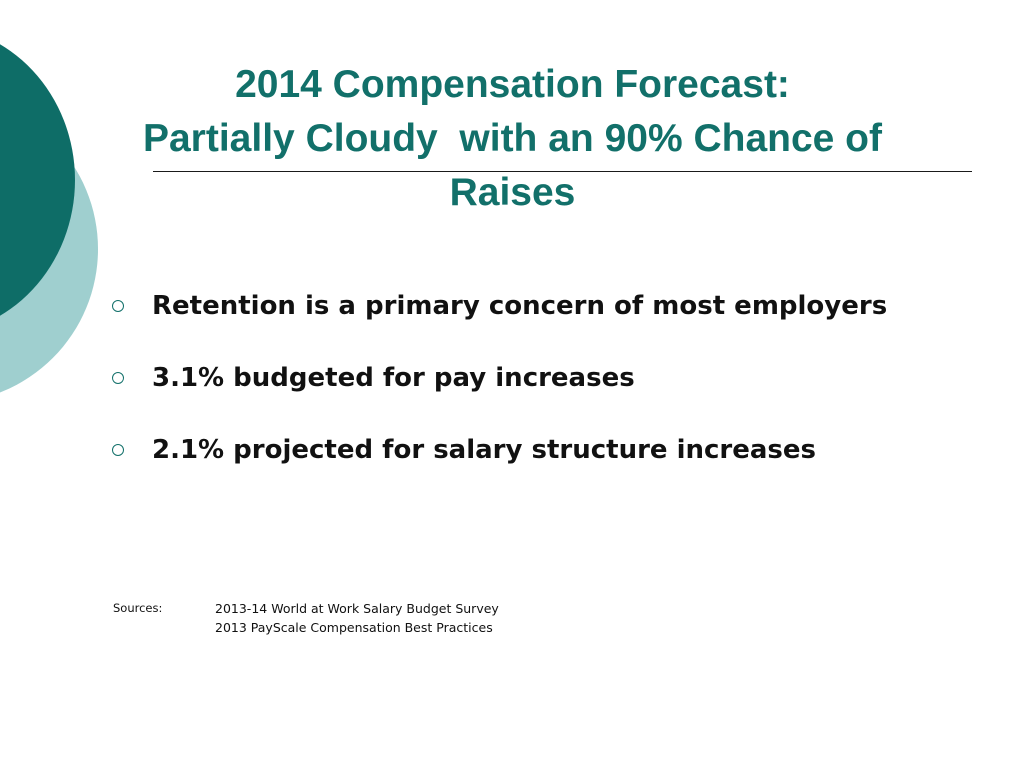 The width and height of the screenshot is (1024, 768). Describe the element at coordinates (138, 608) in the screenshot. I see `sources-label: Sources:` at that location.